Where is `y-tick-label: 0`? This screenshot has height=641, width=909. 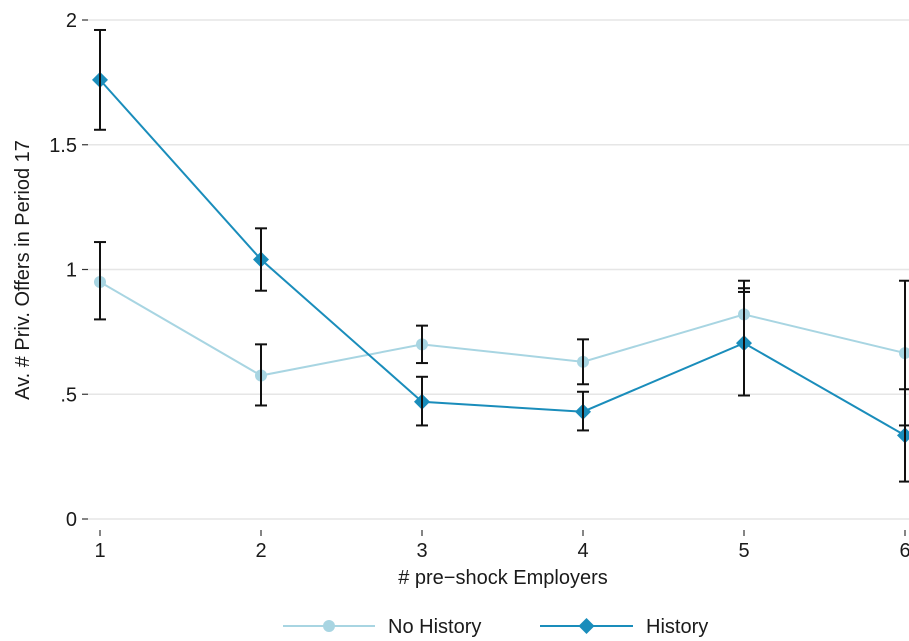
y-tick-label: 0 is located at coordinates (71, 520).